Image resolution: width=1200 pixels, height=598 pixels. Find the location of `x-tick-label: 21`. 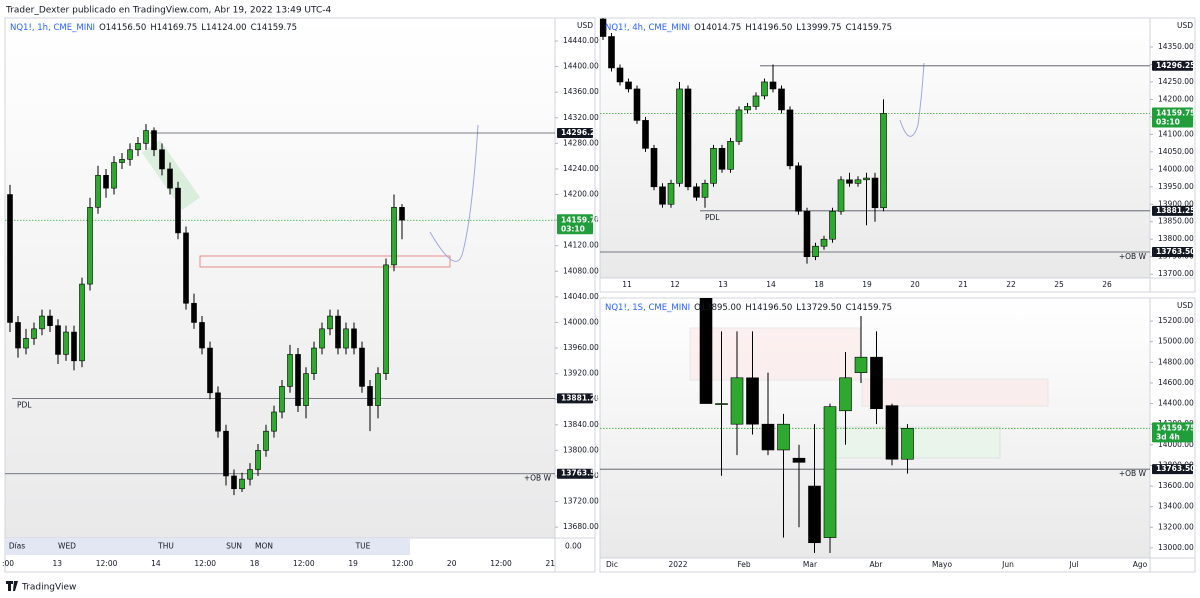

x-tick-label: 21 is located at coordinates (551, 563).